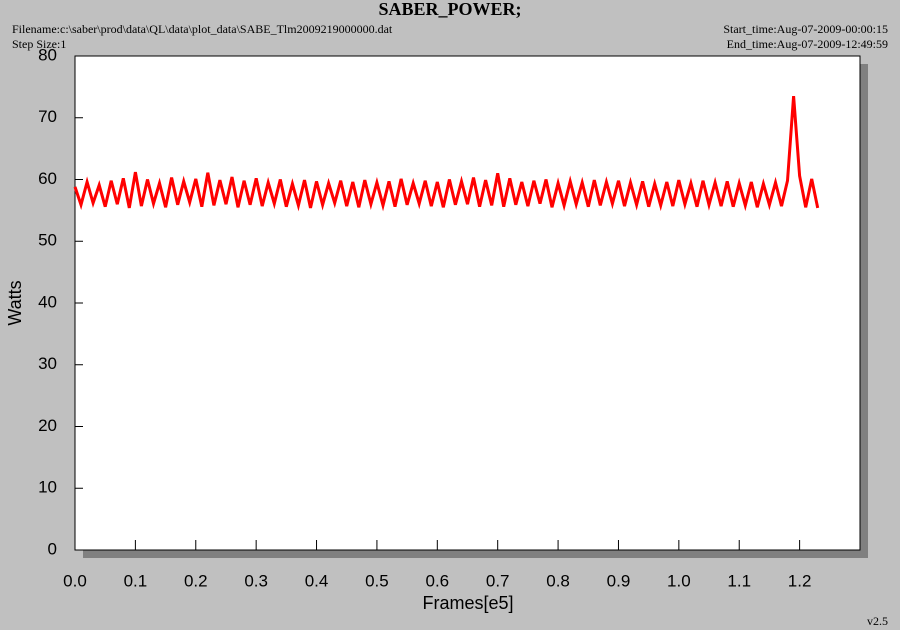 This screenshot has height=630, width=900. I want to click on y-tick-label: 50, so click(47, 240).